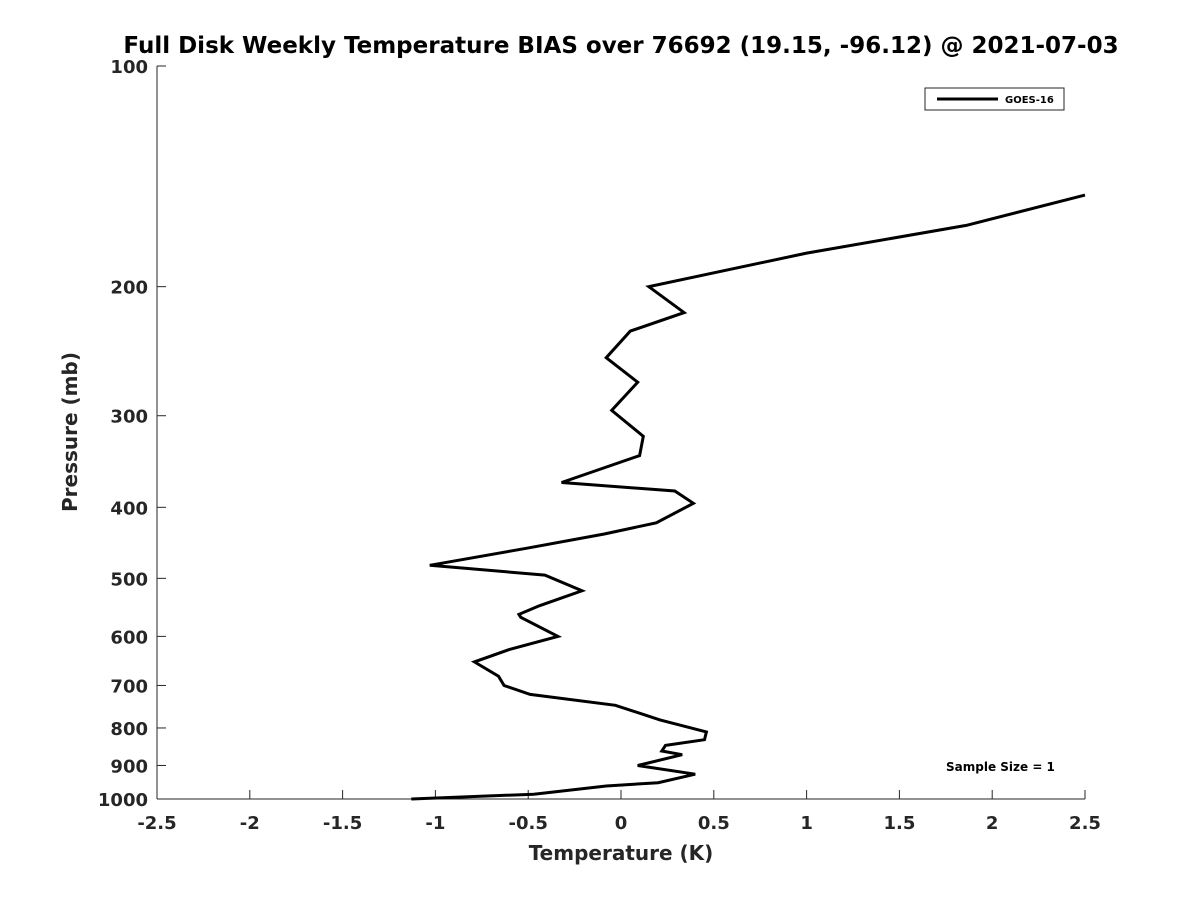 The width and height of the screenshot is (1200, 900). Describe the element at coordinates (1000, 767) in the screenshot. I see `sample-size-annotation: Sample Size = 1` at that location.